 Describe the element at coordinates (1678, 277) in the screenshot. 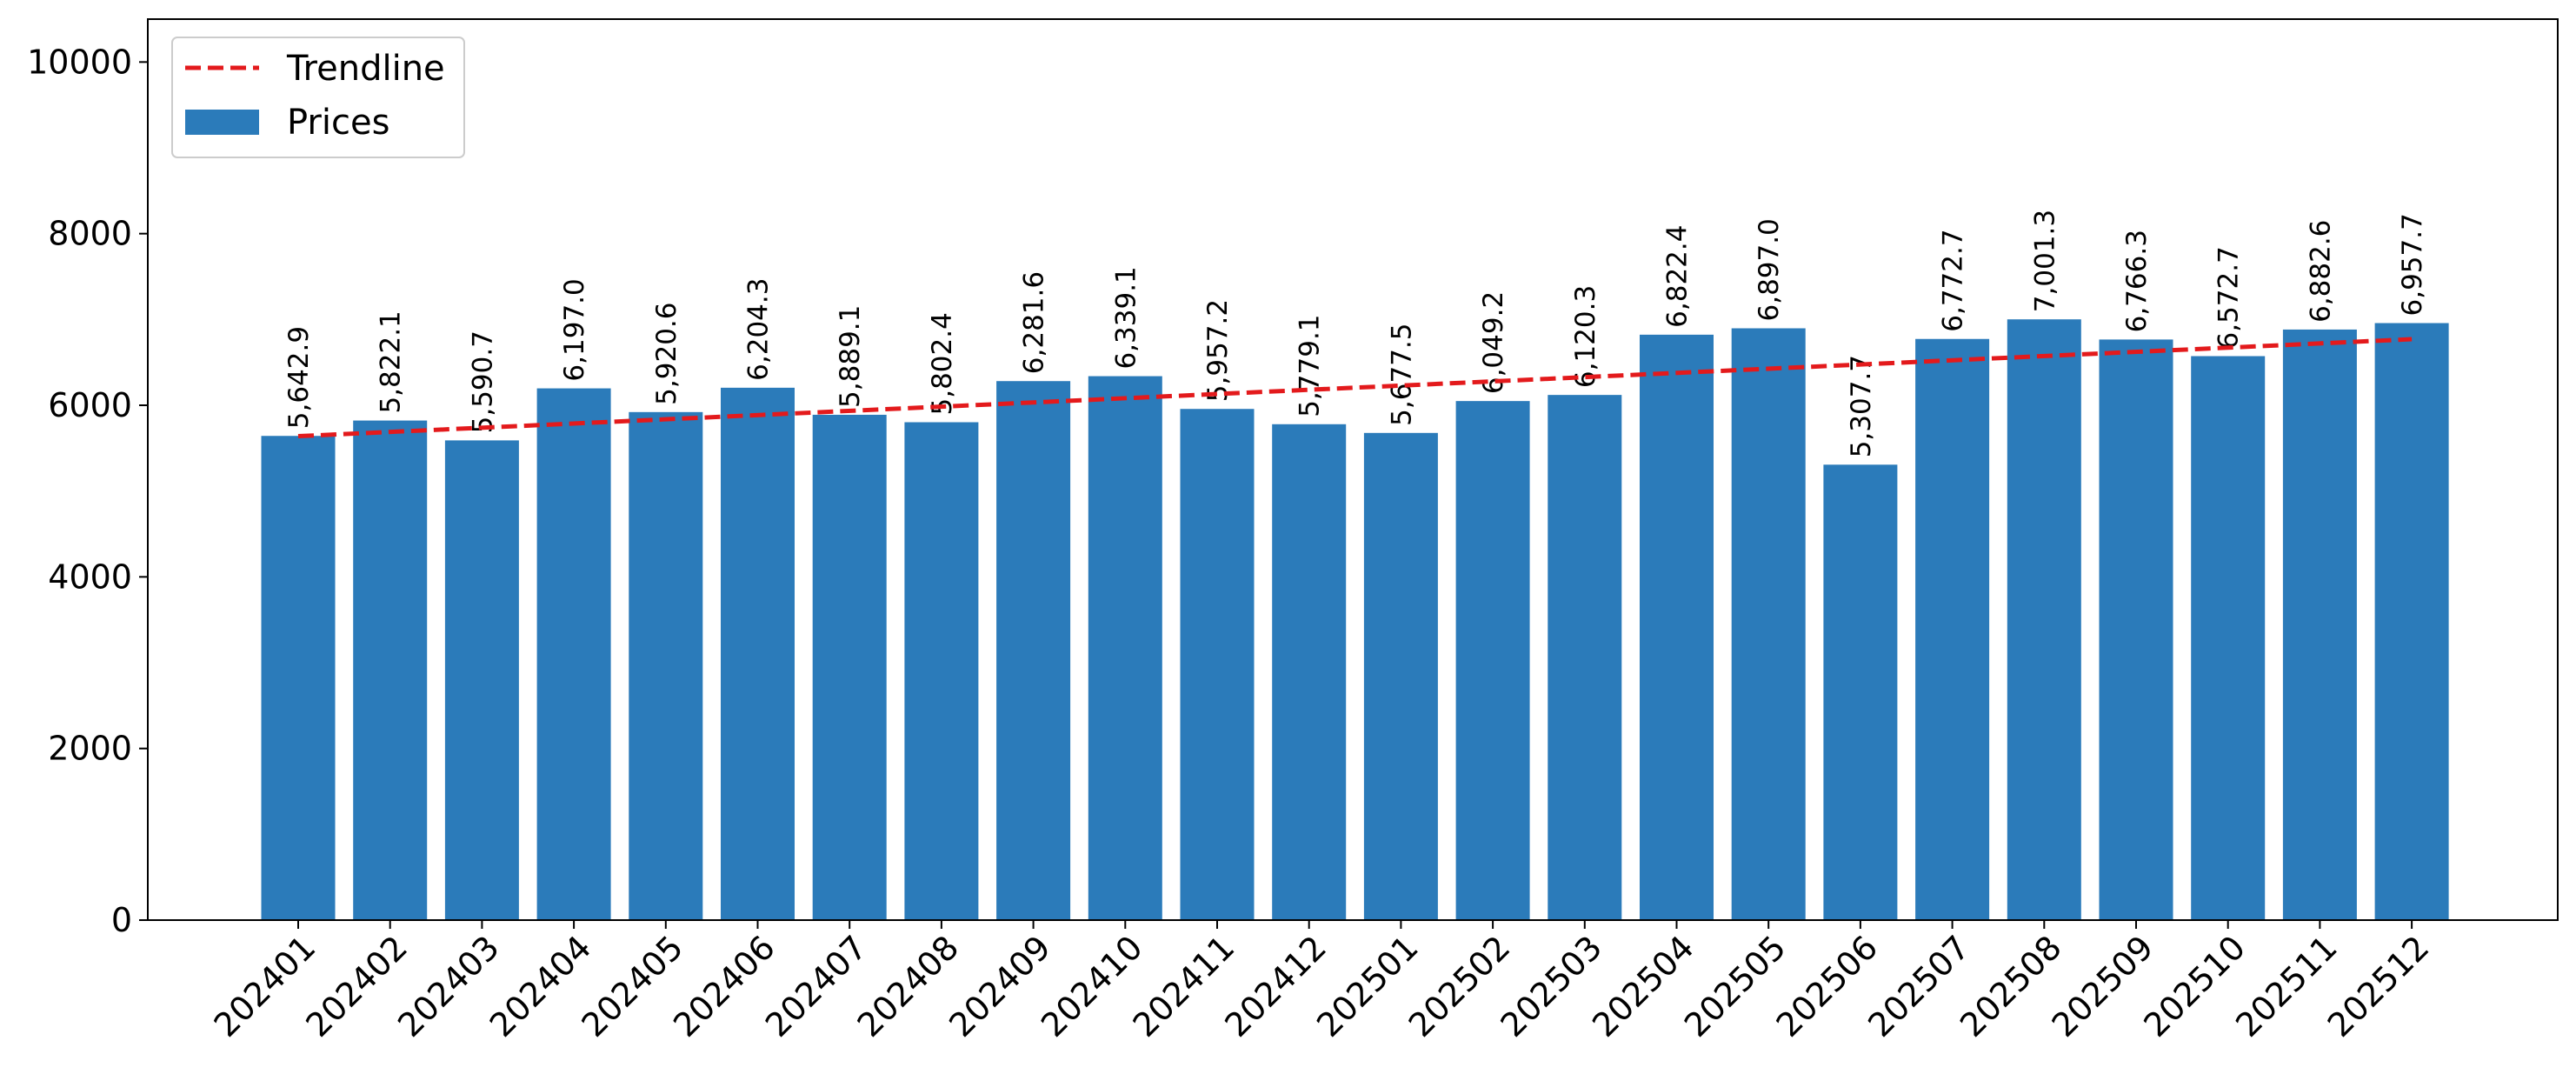

I see `data-label-202504: 6,822.4` at that location.